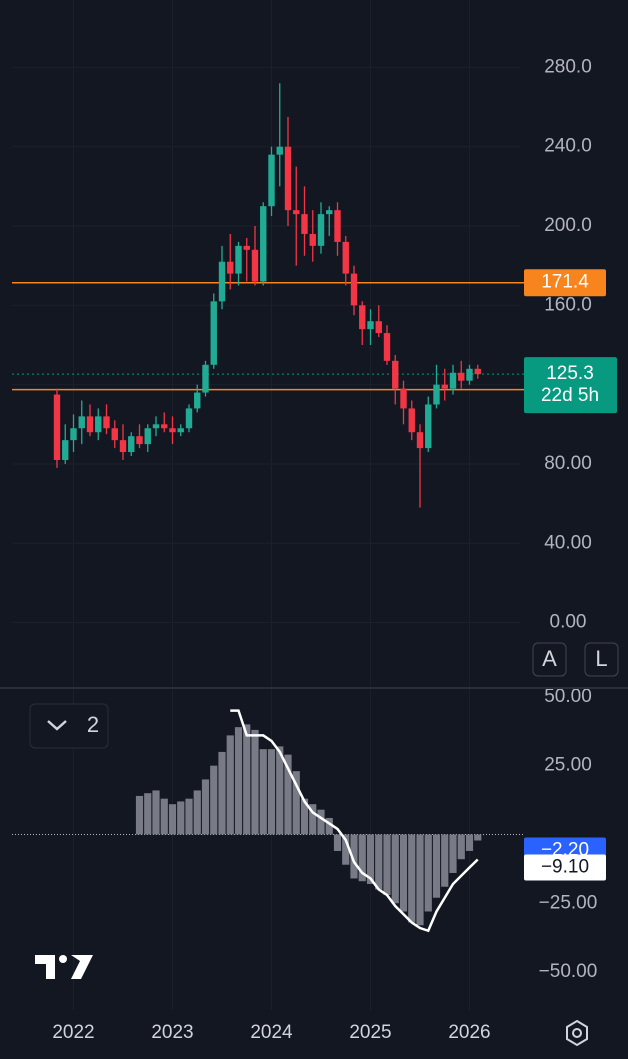 Image resolution: width=628 pixels, height=1059 pixels. I want to click on price-badge-text: 171.4, so click(565, 282).